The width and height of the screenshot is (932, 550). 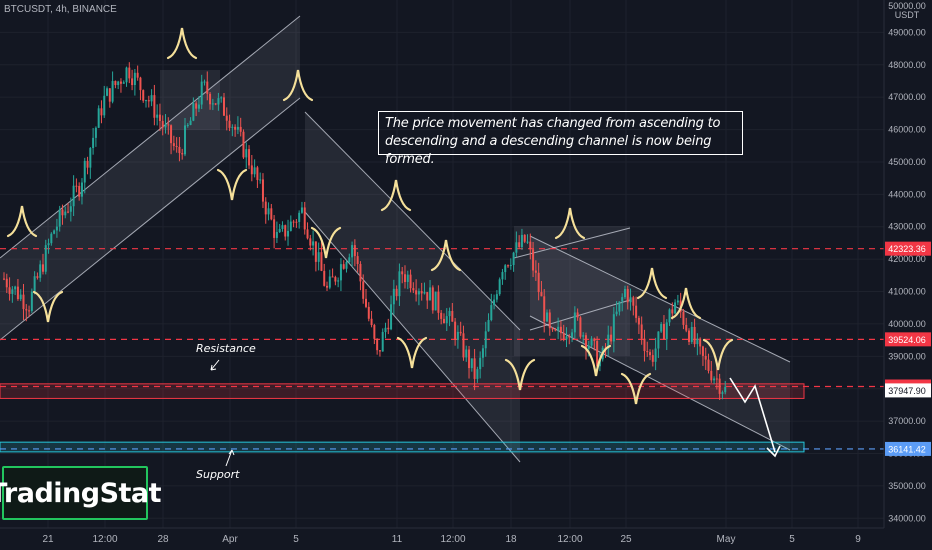 I want to click on swing-low-mark, so click(x=48, y=306).